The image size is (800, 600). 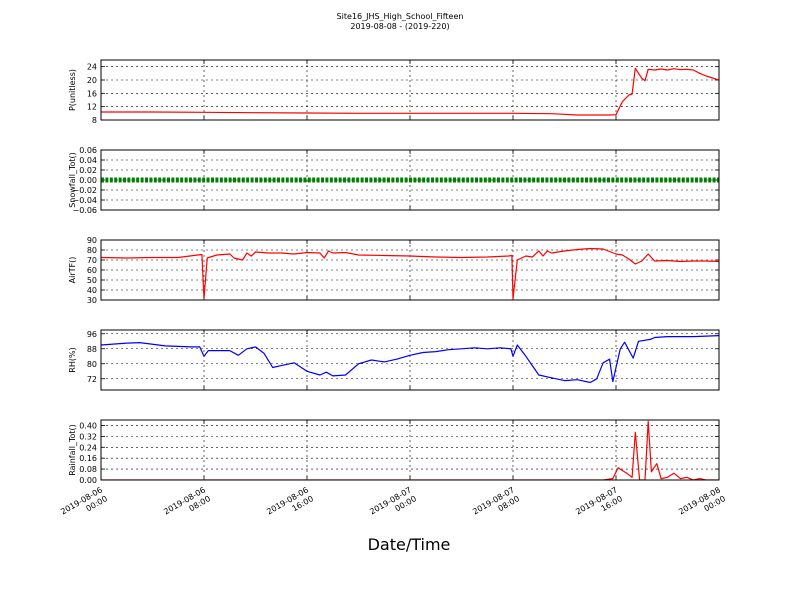 I want to click on y-tick-label: 96, so click(x=92, y=334).